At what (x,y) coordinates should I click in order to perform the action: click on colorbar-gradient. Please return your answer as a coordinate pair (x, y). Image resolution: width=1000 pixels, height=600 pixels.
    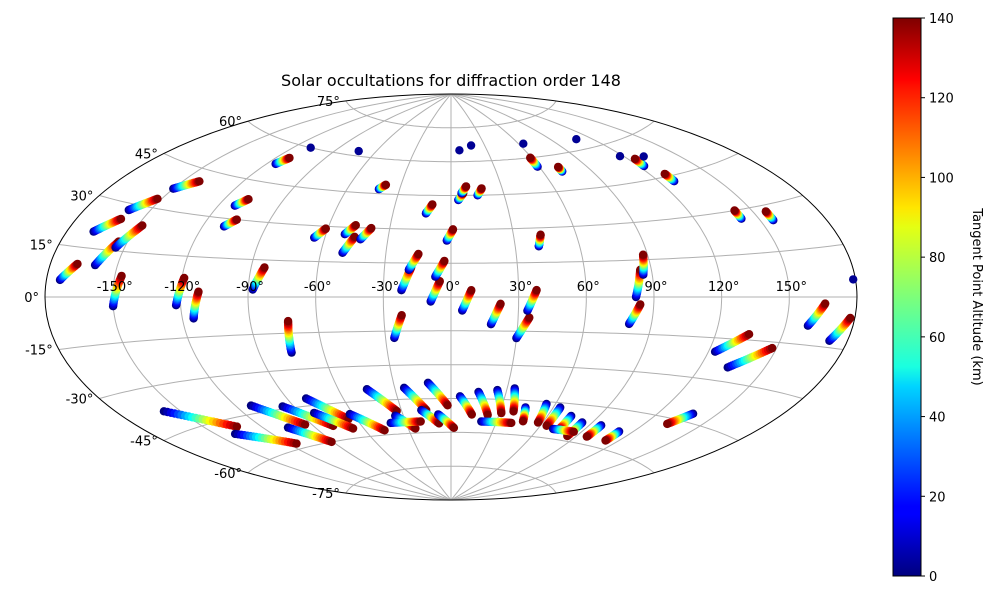
    Looking at the image, I should click on (907, 297).